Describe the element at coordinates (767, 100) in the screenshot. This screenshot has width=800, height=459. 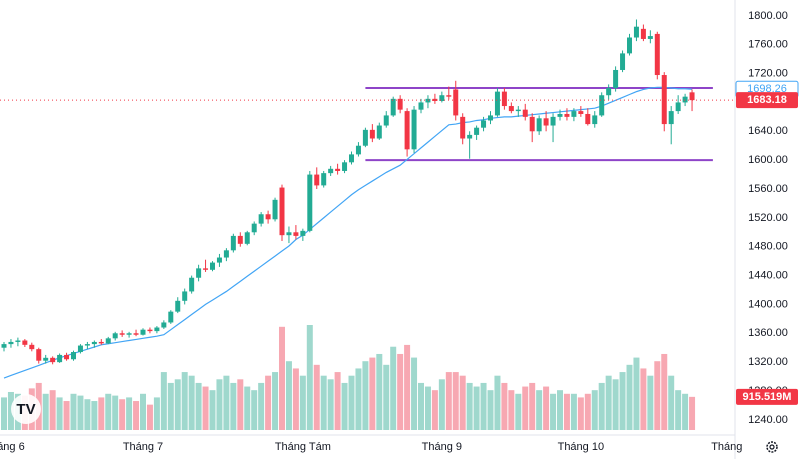
I see `last-price-label: 1683.18` at that location.